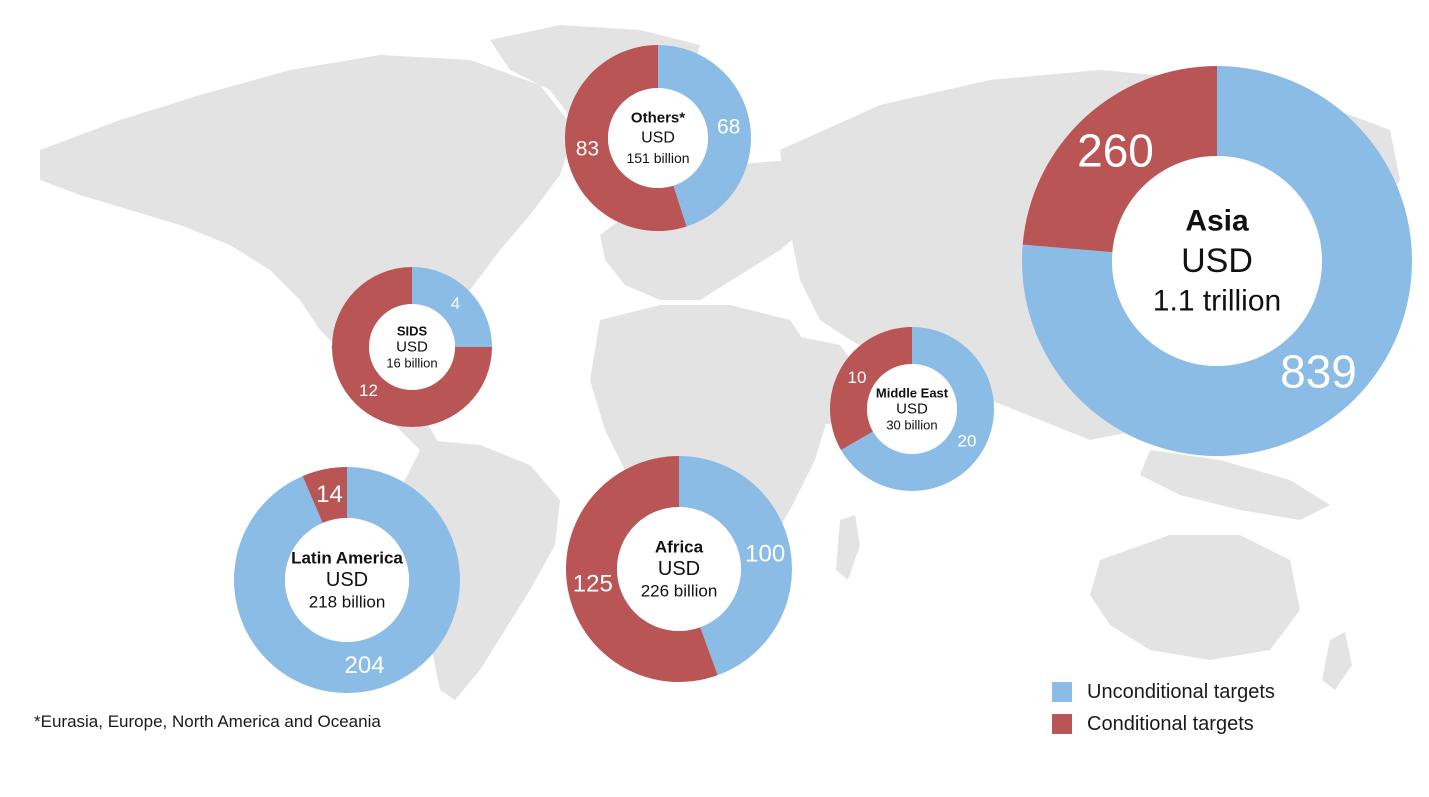 This screenshot has width=1429, height=797. I want to click on currency-label-middle-east: USD, so click(912, 409).